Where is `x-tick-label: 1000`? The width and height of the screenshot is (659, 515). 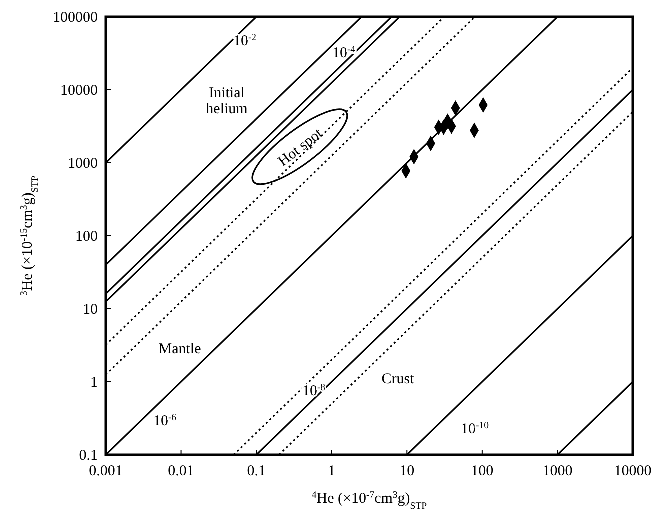 x-tick-label: 1000 is located at coordinates (557, 472).